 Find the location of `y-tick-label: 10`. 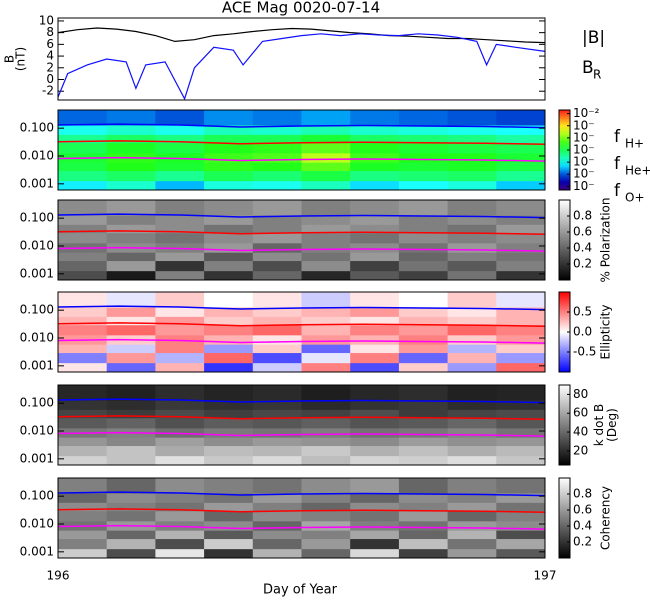

y-tick-label: 10 is located at coordinates (46, 20).